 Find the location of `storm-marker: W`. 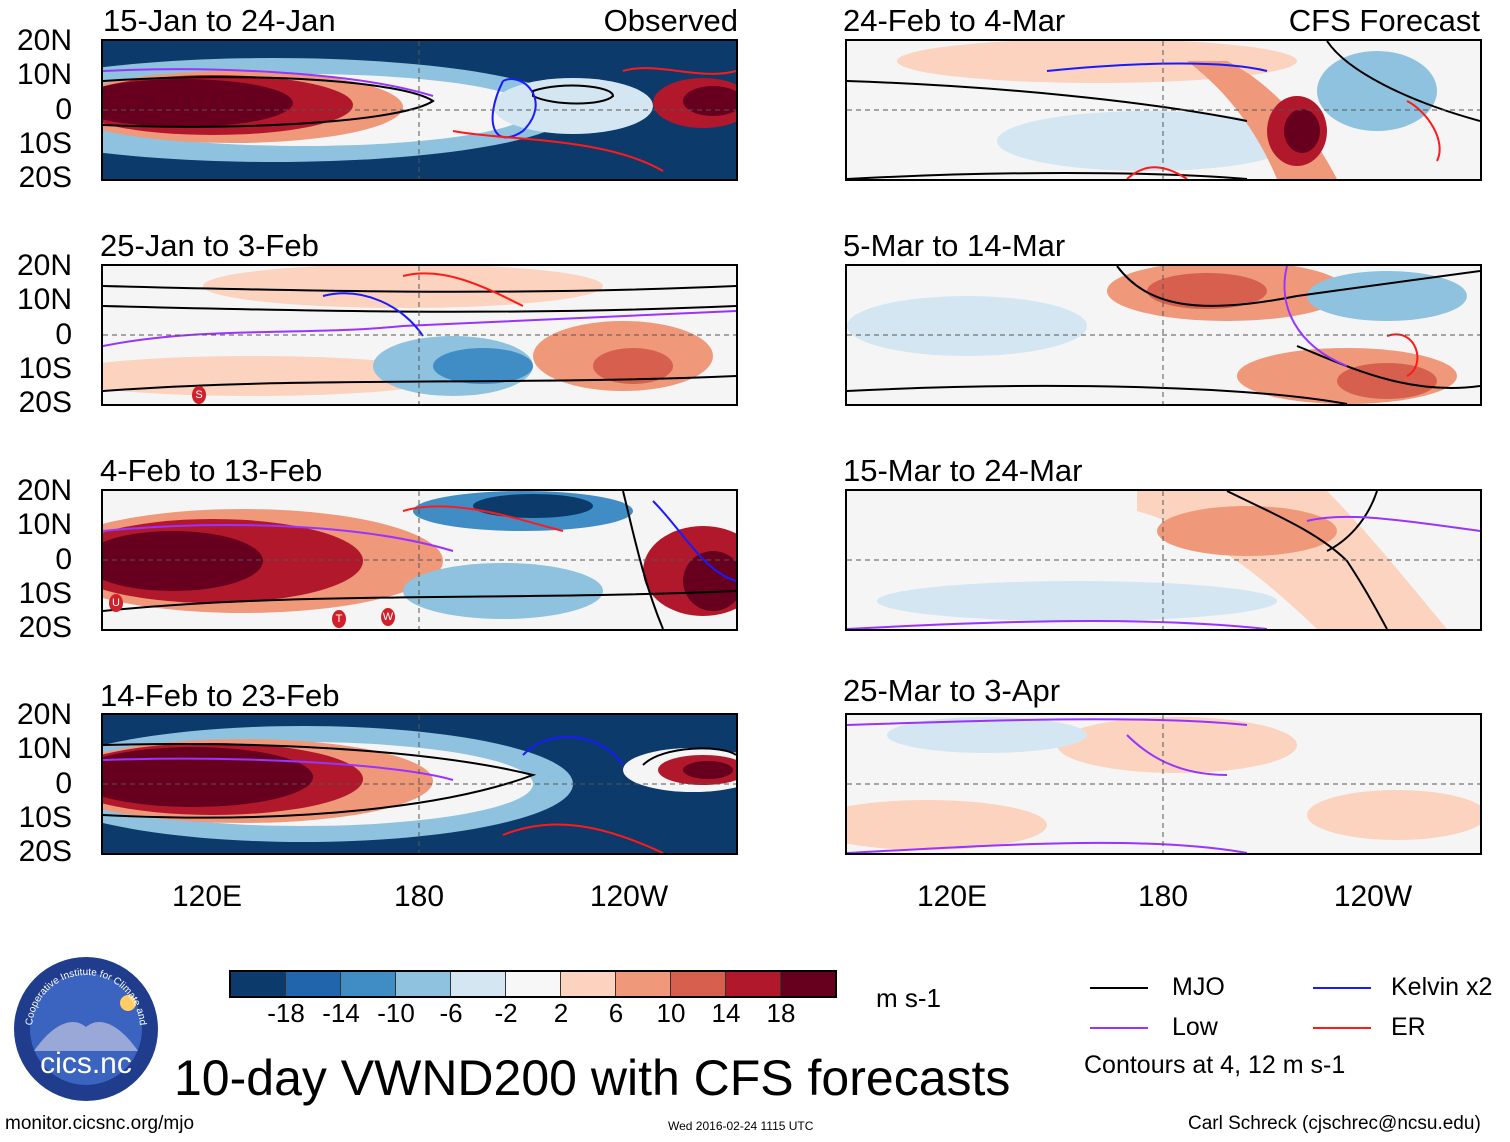

storm-marker: W is located at coordinates (388, 617).